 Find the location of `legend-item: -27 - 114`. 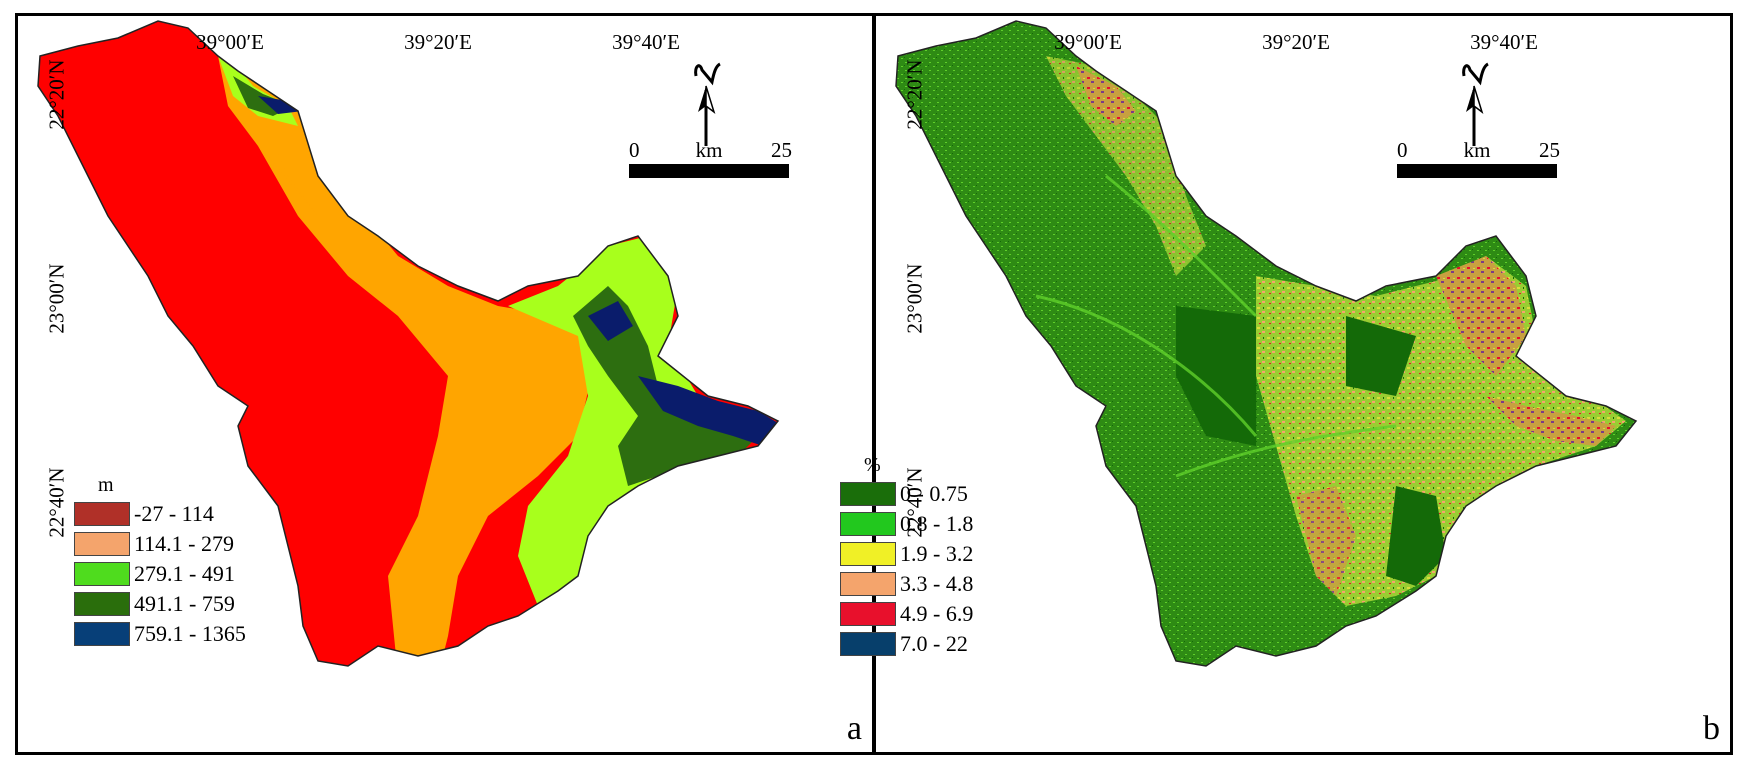

legend-item: -27 - 114 is located at coordinates (160, 514).